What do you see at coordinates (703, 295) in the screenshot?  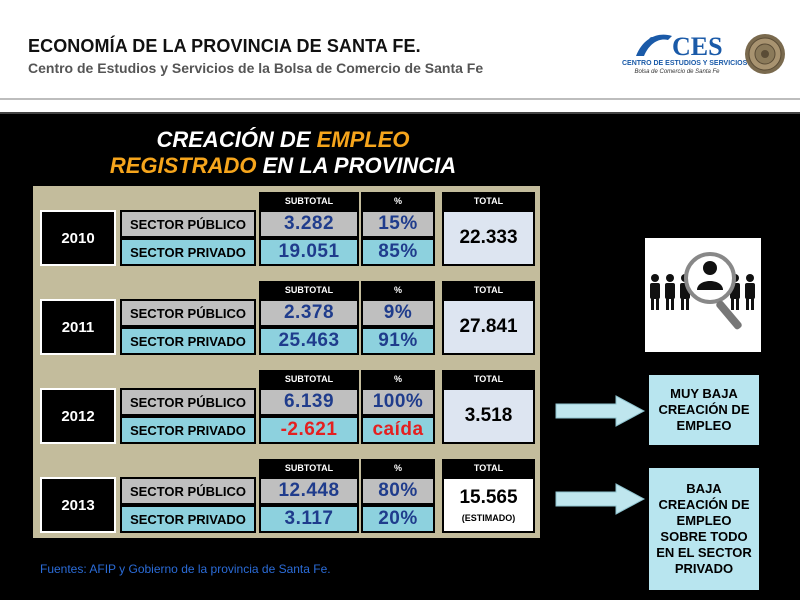 I see `people-search-icon` at bounding box center [703, 295].